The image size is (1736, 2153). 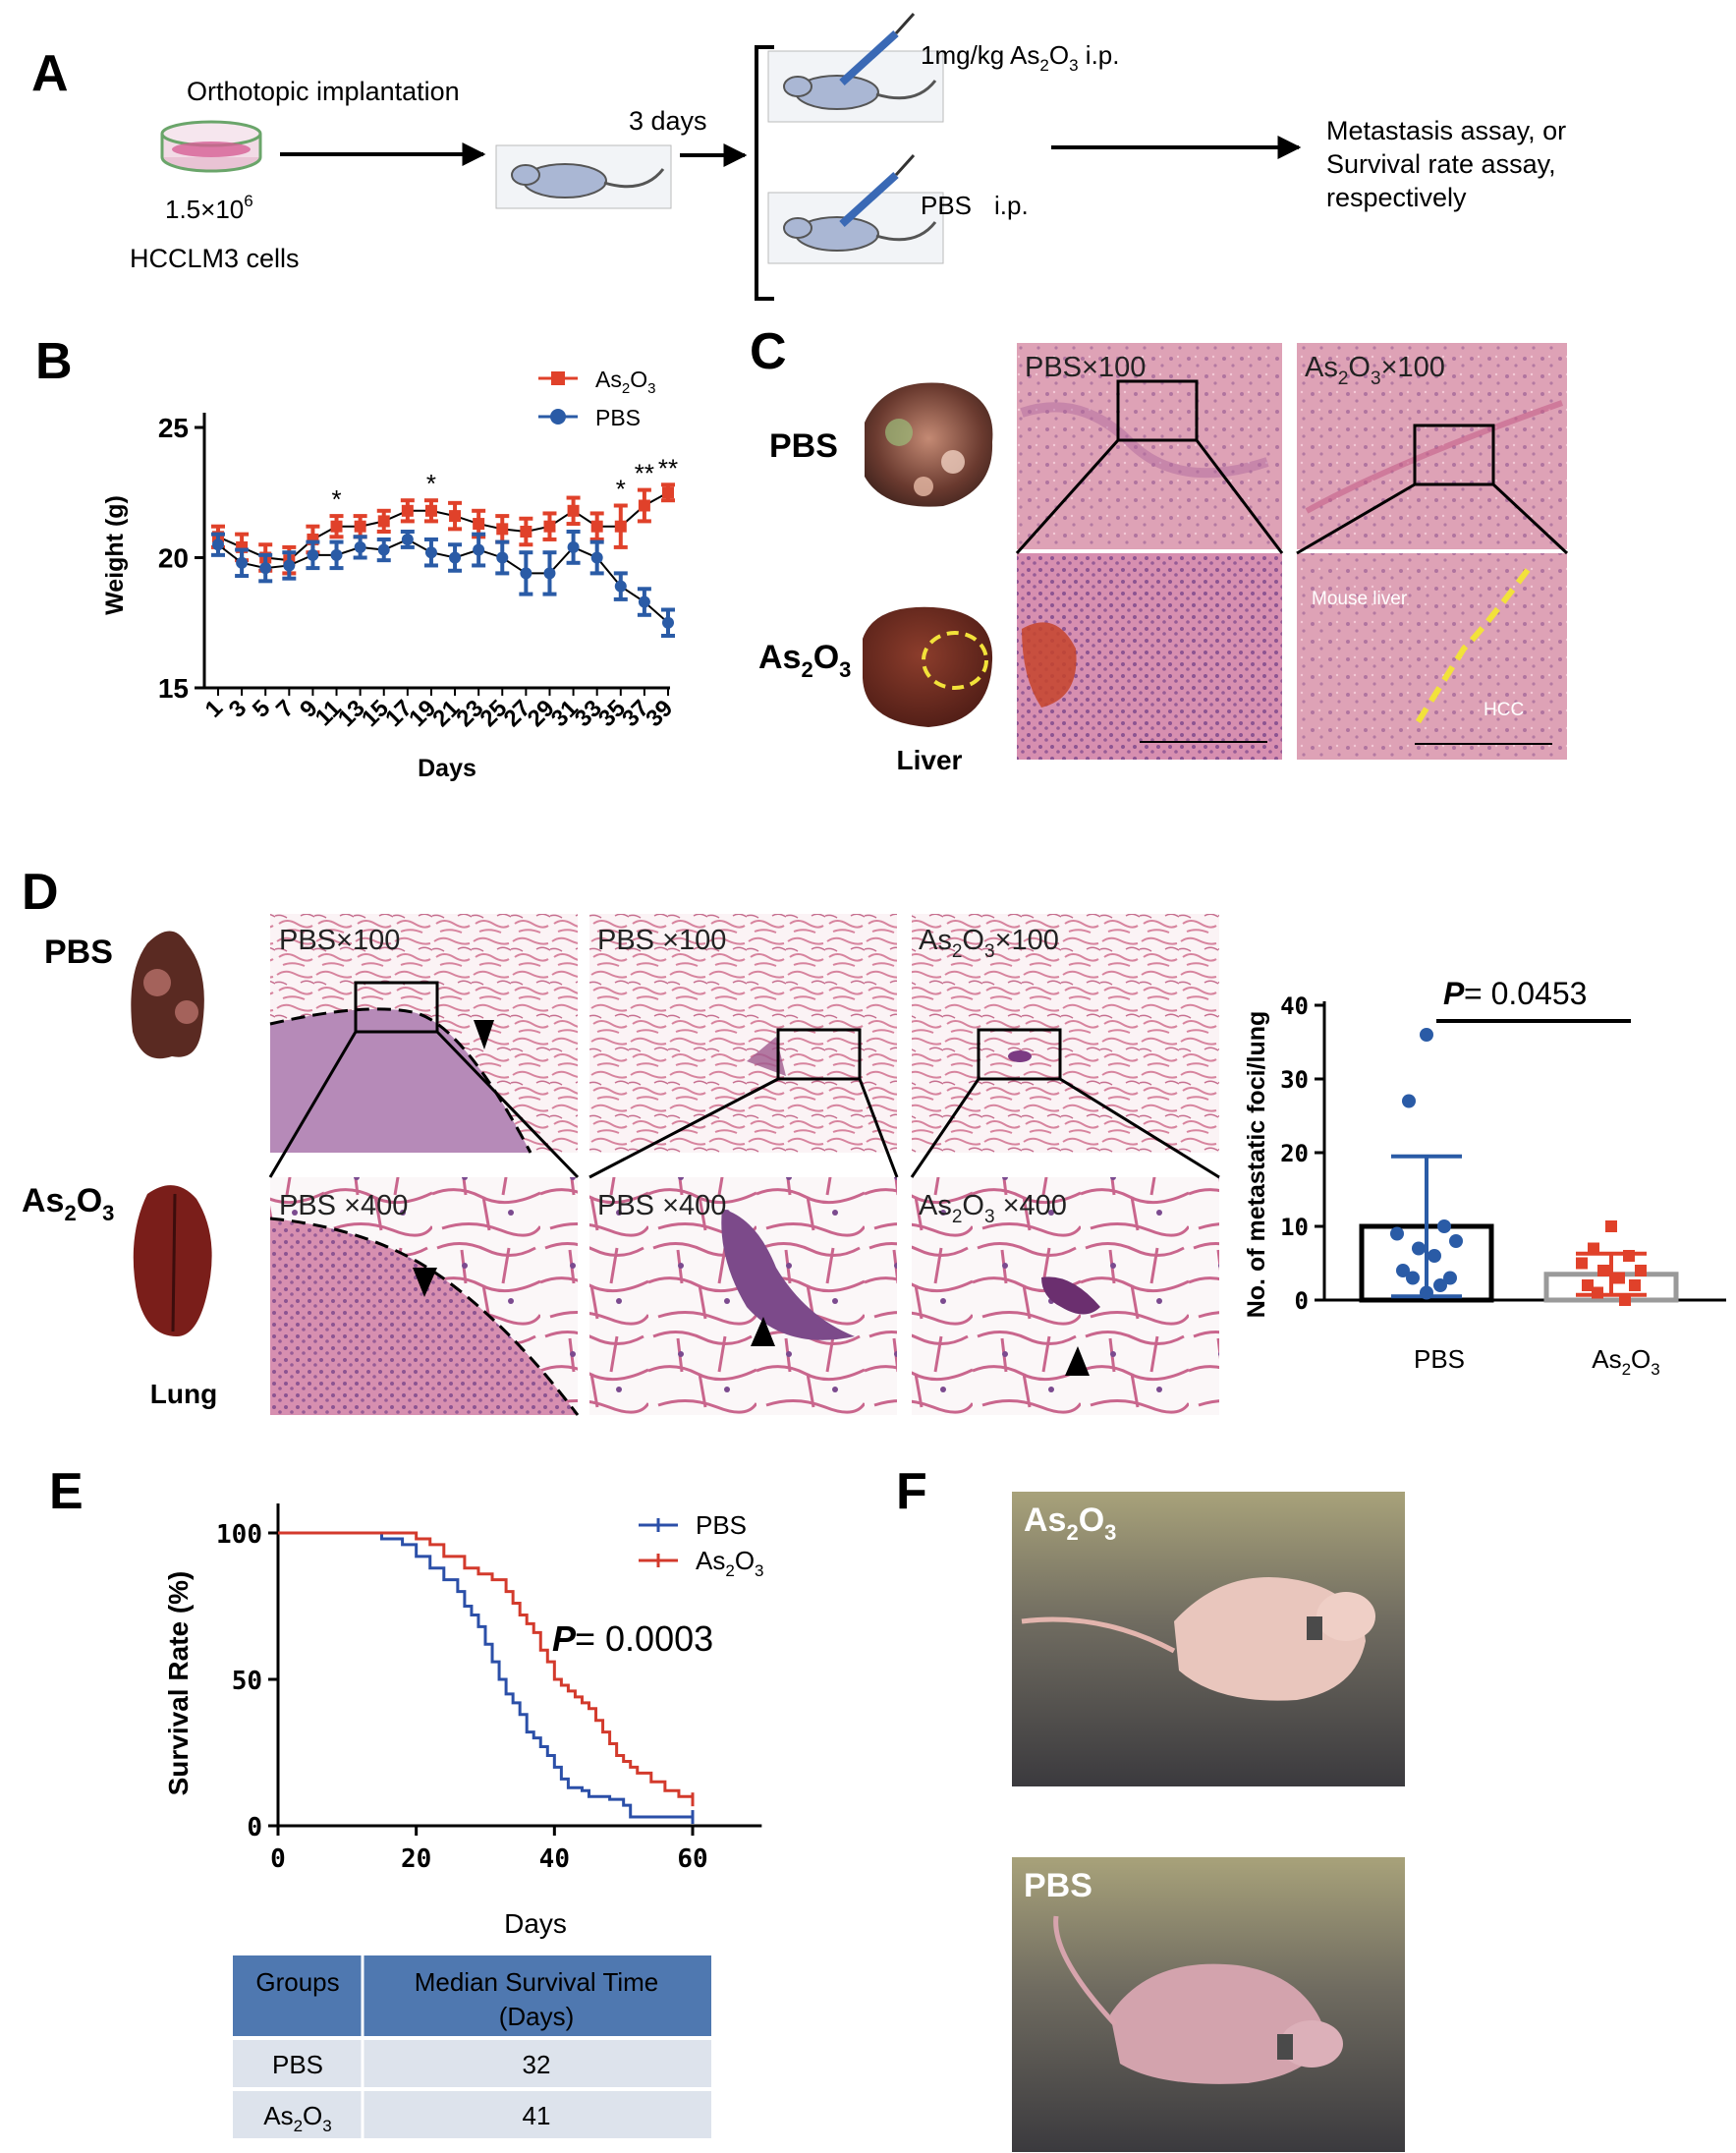 I want to click on panel-label-a: A, so click(x=50, y=73).